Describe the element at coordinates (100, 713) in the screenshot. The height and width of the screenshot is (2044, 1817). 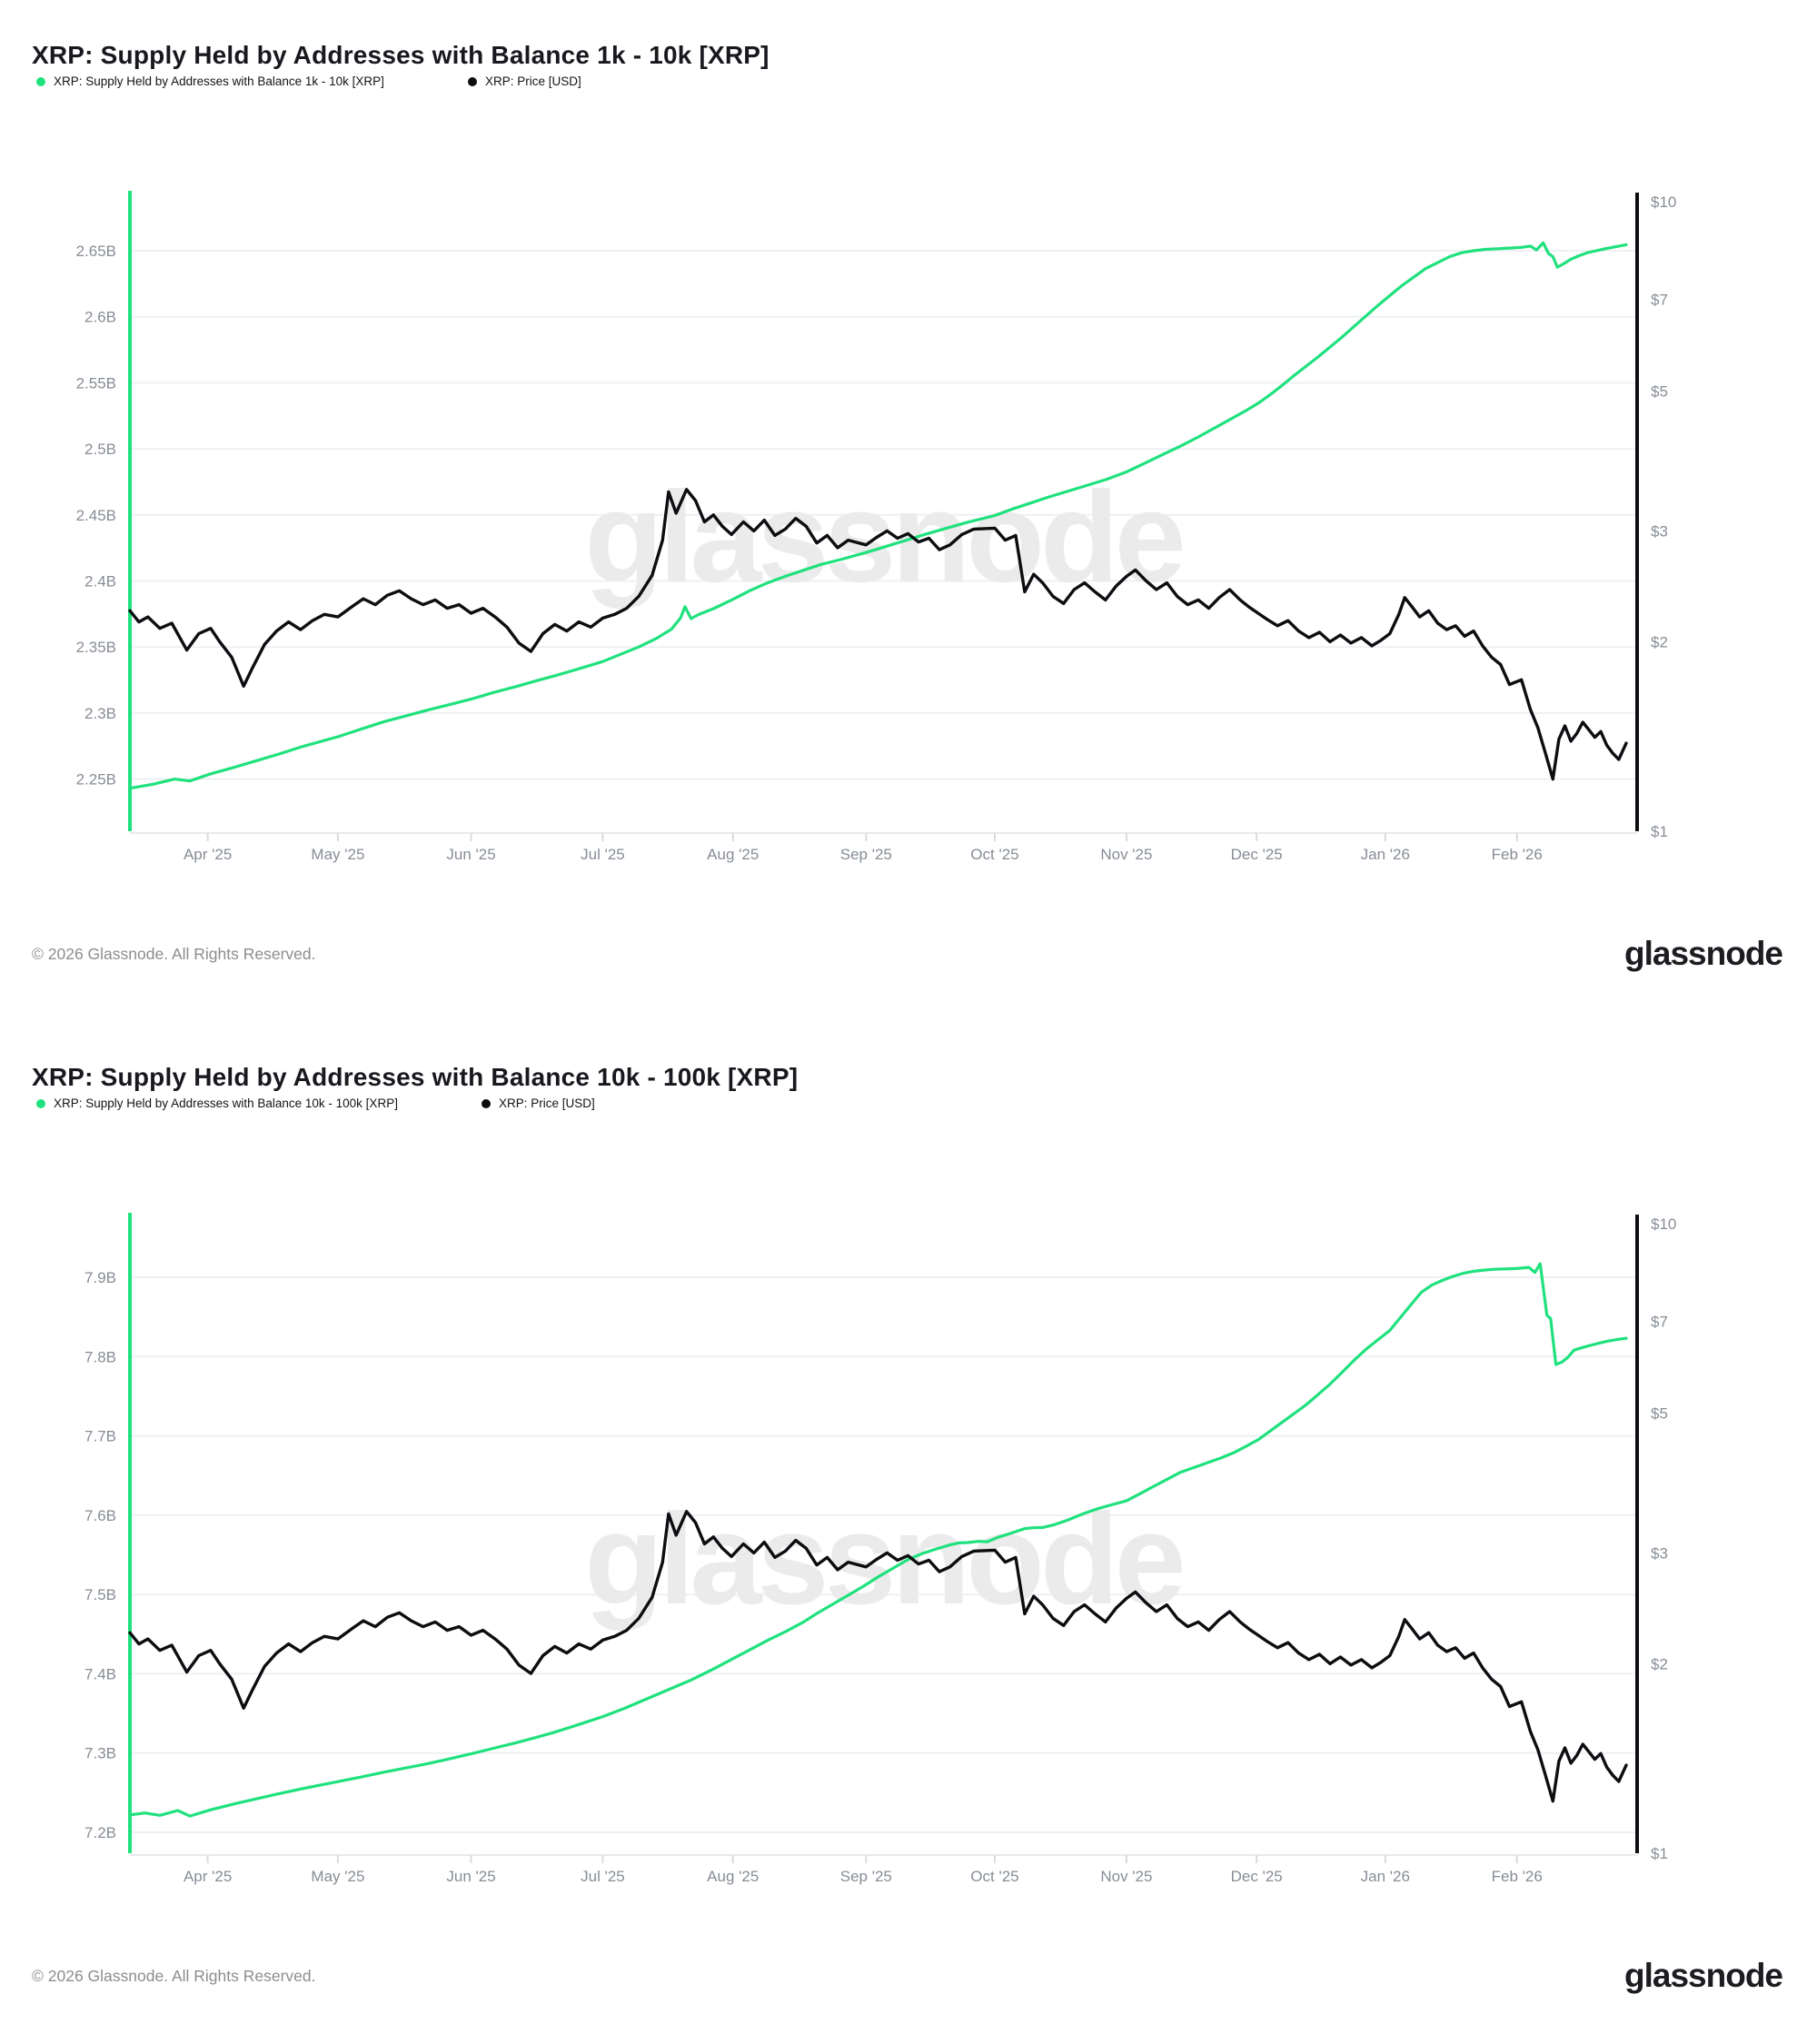
I see `left-tick-label: 2.3B` at that location.